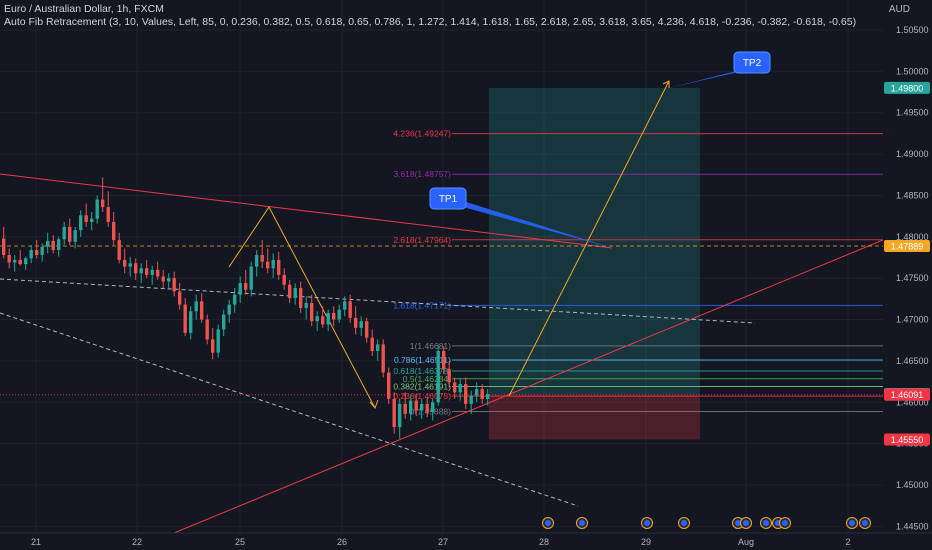 The width and height of the screenshot is (932, 550). I want to click on price-tick-label: 1.44500, so click(912, 526).